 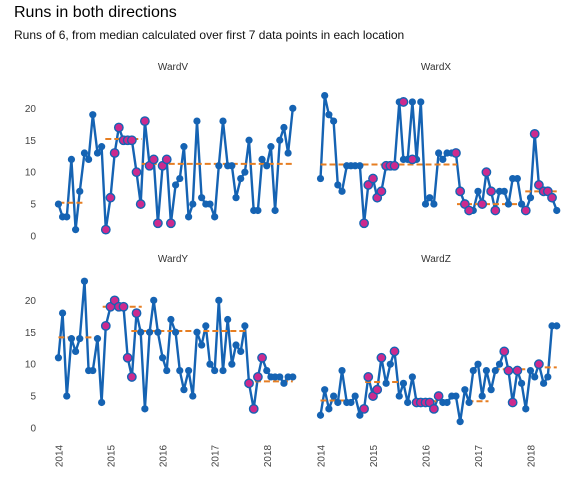 What do you see at coordinates (33, 237) in the screenshot?
I see `y-tick-label: 0` at bounding box center [33, 237].